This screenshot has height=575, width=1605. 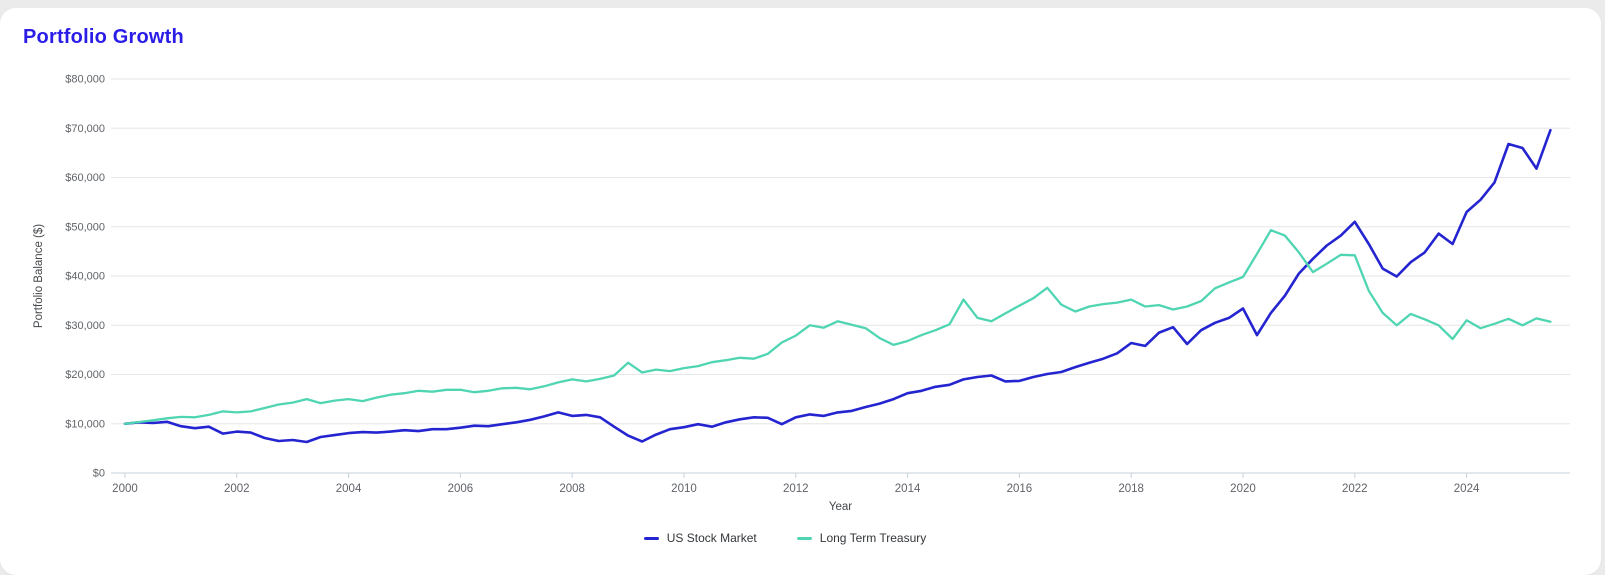 What do you see at coordinates (461, 489) in the screenshot?
I see `x-axis-tick-label: 2006` at bounding box center [461, 489].